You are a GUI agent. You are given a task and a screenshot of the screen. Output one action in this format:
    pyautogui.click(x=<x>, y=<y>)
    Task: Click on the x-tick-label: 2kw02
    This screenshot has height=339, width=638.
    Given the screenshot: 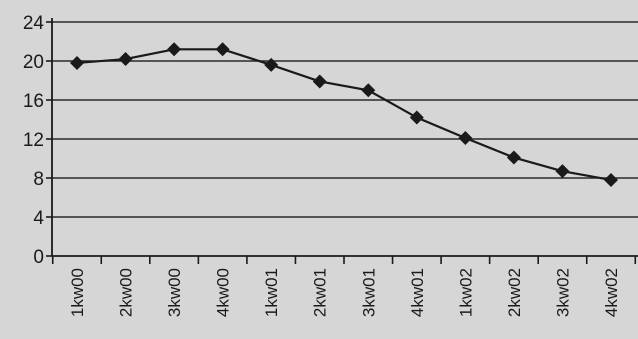 What is the action you would take?
    pyautogui.click(x=514, y=292)
    